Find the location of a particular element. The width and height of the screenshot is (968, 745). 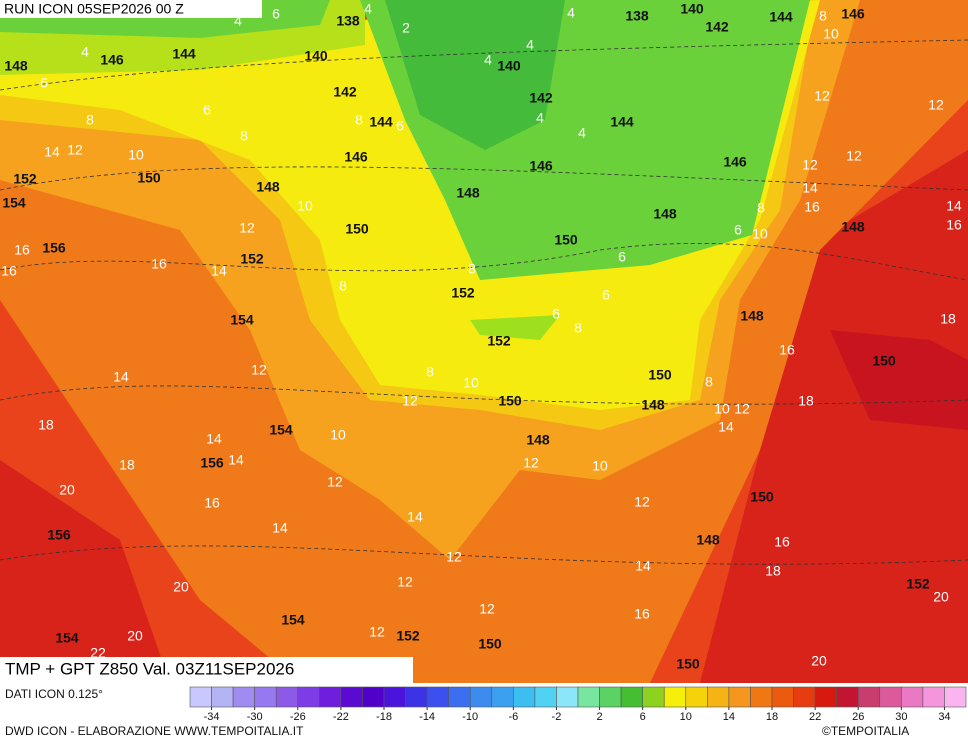

colorbar-tick-label: -6 is located at coordinates (513, 717).